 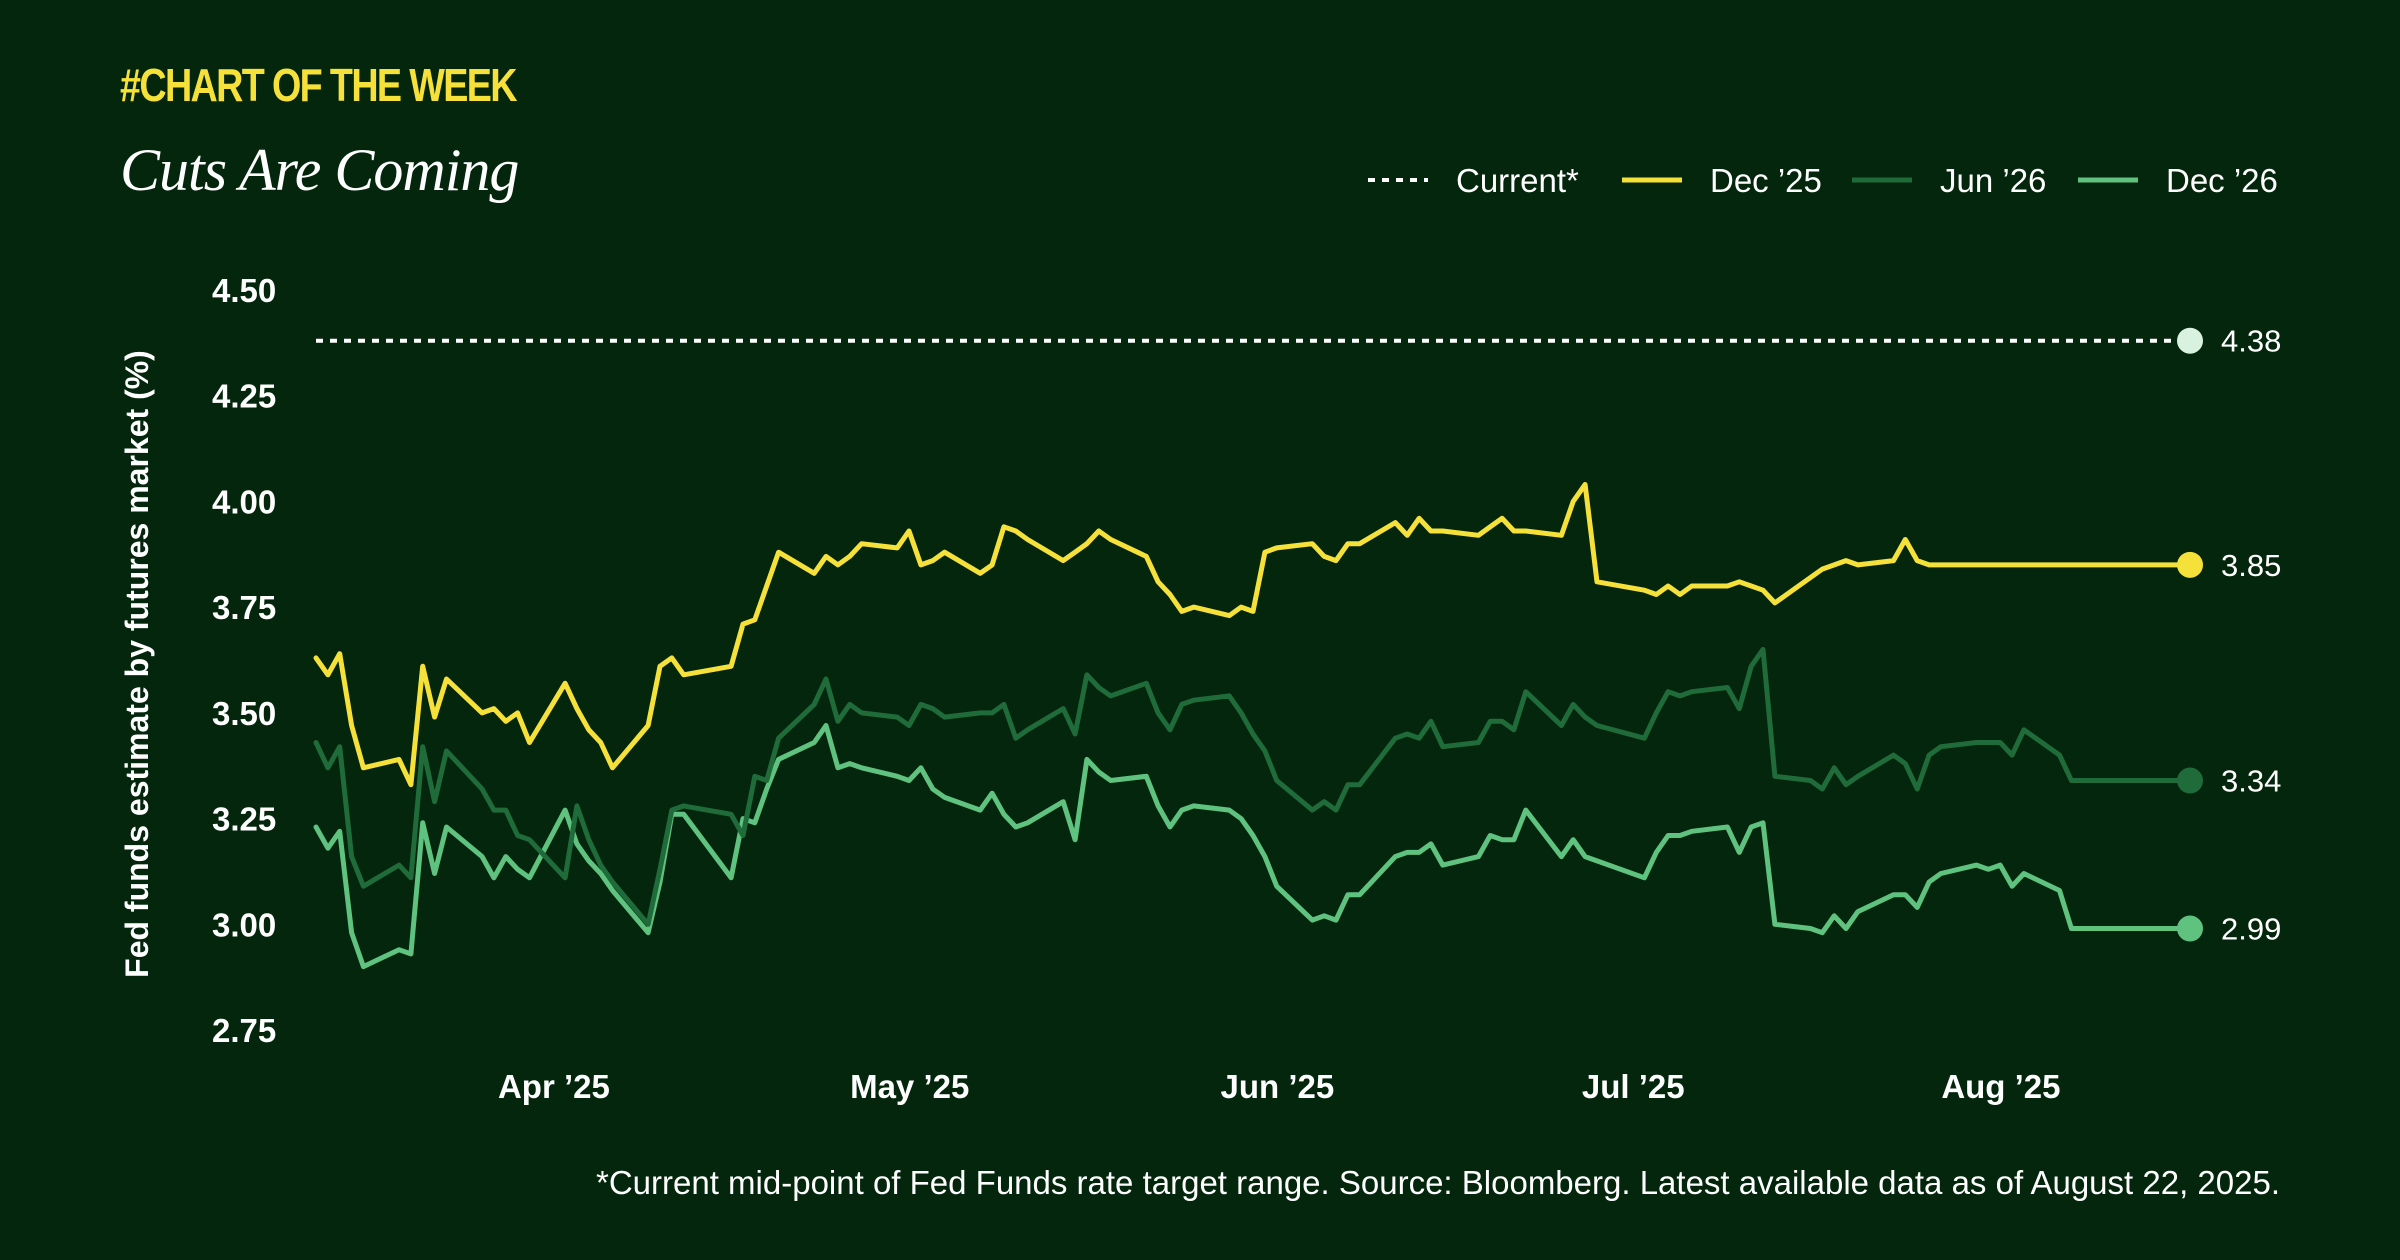 What do you see at coordinates (244, 396) in the screenshot?
I see `y-tick-label: 4.25` at bounding box center [244, 396].